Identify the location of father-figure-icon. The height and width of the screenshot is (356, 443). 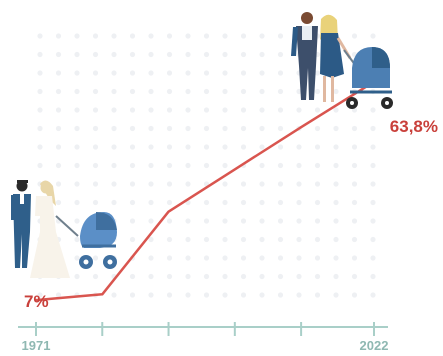
(304, 56).